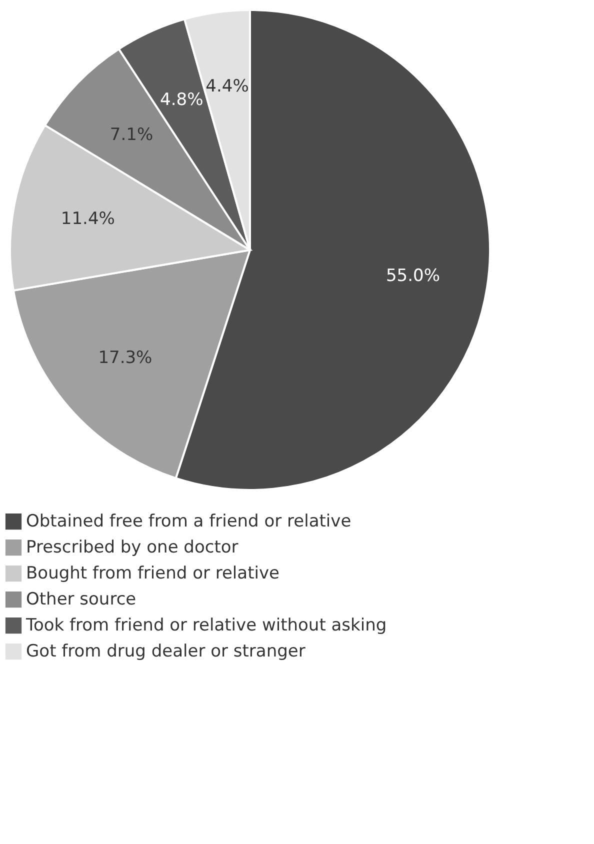 Image resolution: width=594 pixels, height=844 pixels. What do you see at coordinates (153, 574) in the screenshot?
I see `legend-label: Bought from friend or relative` at bounding box center [153, 574].